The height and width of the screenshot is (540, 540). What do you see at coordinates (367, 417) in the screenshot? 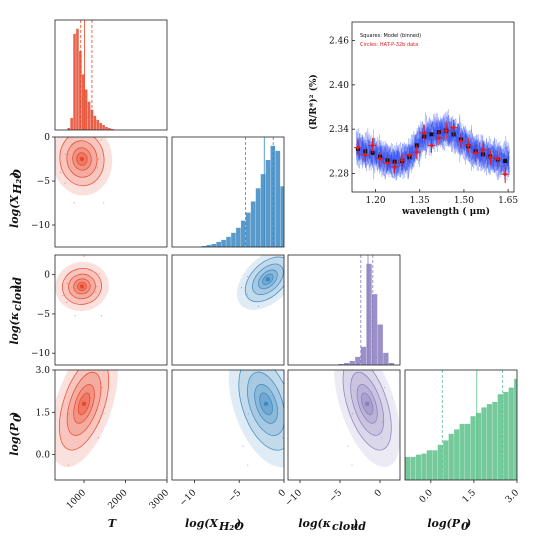
I see `correlation-logK-logP` at bounding box center [367, 417].